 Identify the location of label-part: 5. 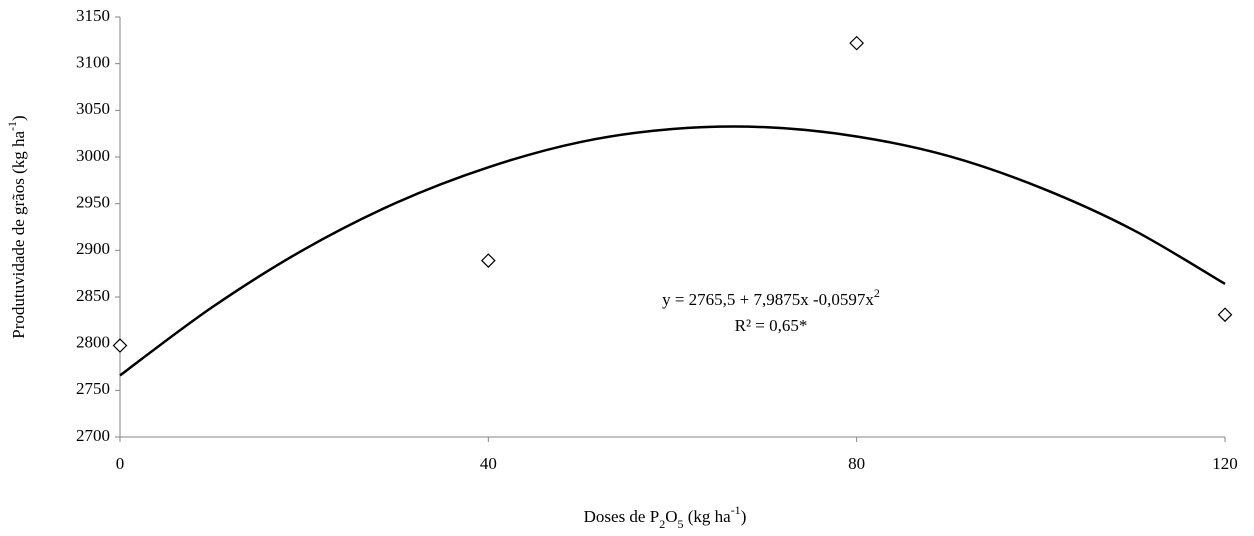
(680, 524).